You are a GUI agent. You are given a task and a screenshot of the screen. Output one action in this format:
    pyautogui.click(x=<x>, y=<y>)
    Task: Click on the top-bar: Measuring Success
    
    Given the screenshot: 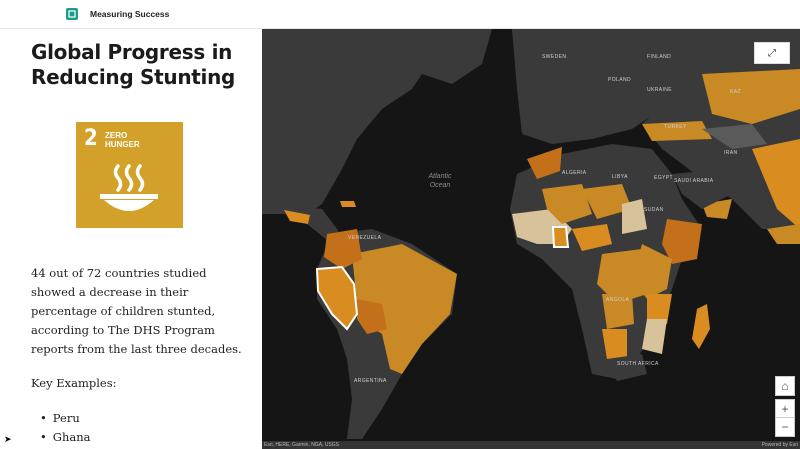 What is the action you would take?
    pyautogui.click(x=400, y=14)
    